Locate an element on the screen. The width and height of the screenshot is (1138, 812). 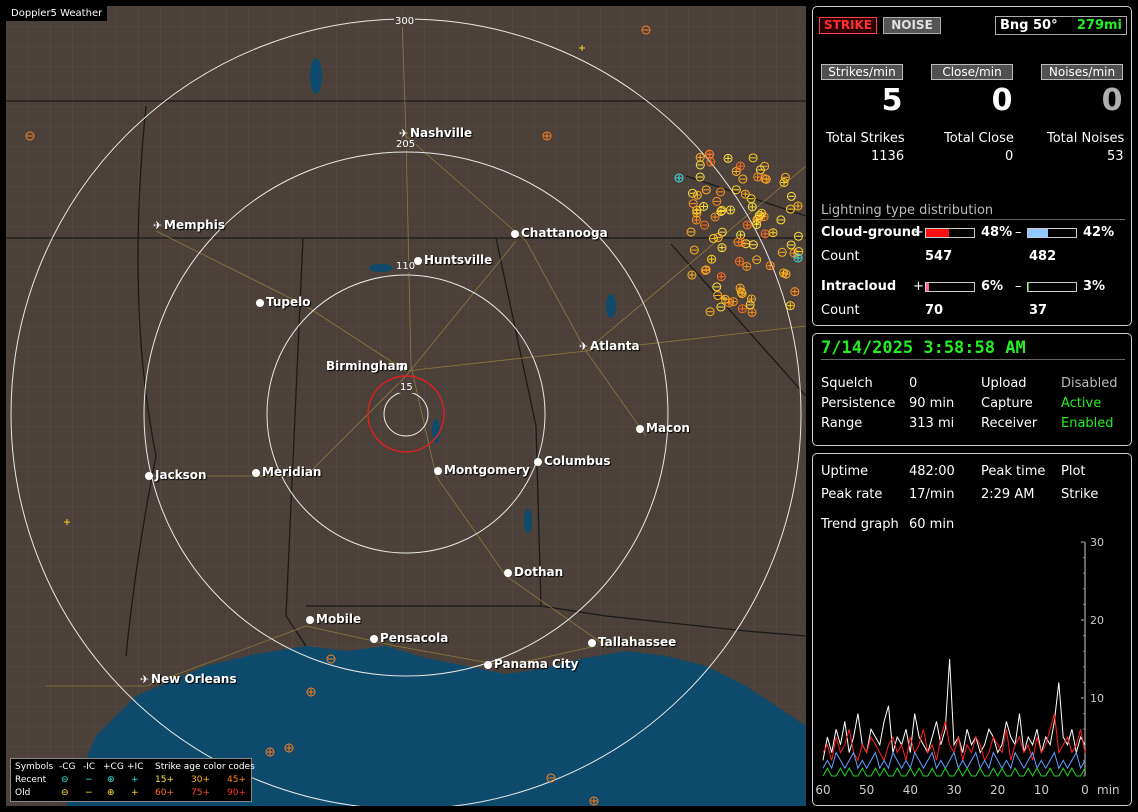
total-noises-label: Total Noises is located at coordinates (1086, 138).